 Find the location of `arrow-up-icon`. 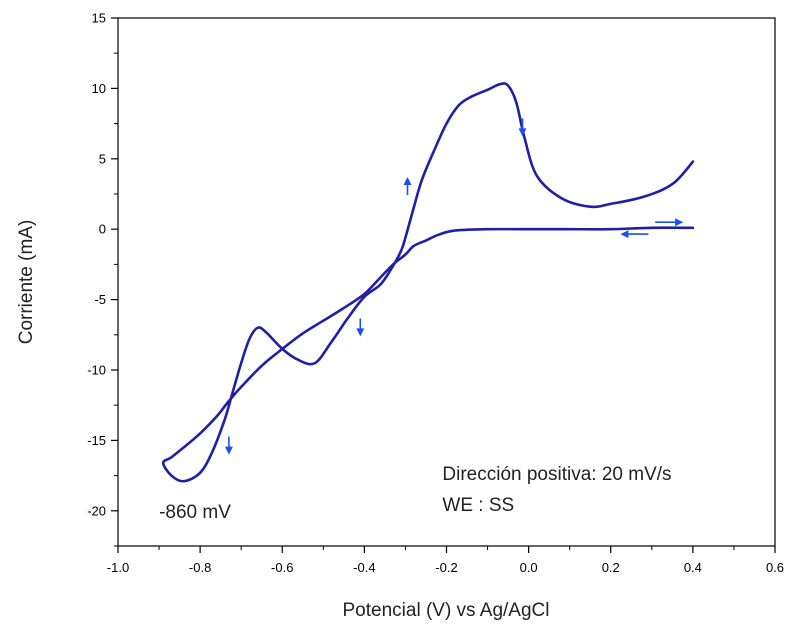

arrow-up-icon is located at coordinates (407, 186).